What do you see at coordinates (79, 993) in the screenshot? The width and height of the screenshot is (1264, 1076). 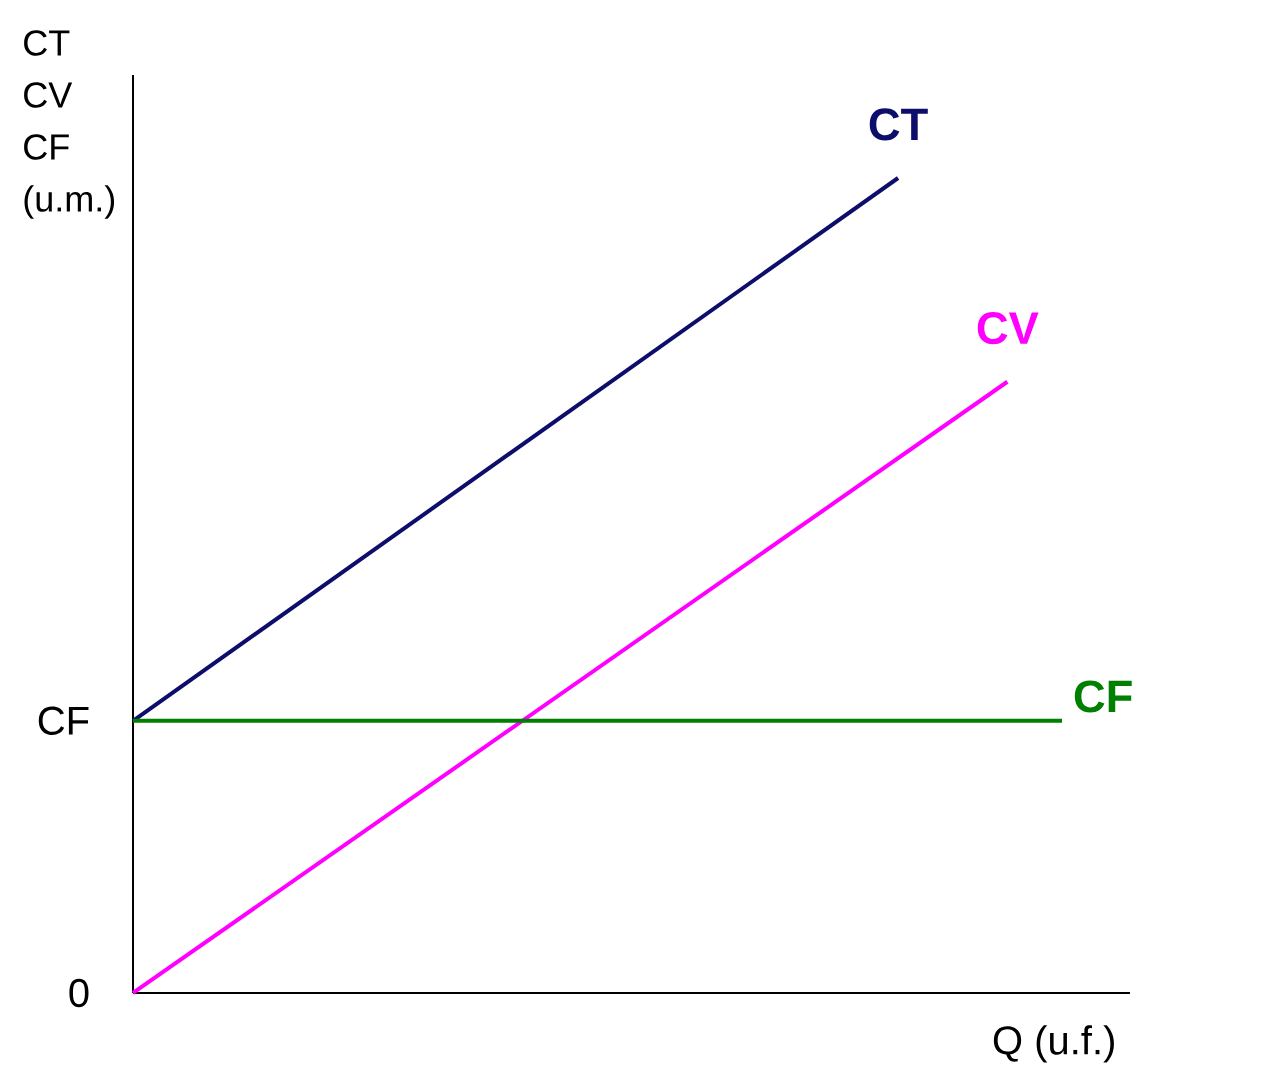 I see `text: 0` at bounding box center [79, 993].